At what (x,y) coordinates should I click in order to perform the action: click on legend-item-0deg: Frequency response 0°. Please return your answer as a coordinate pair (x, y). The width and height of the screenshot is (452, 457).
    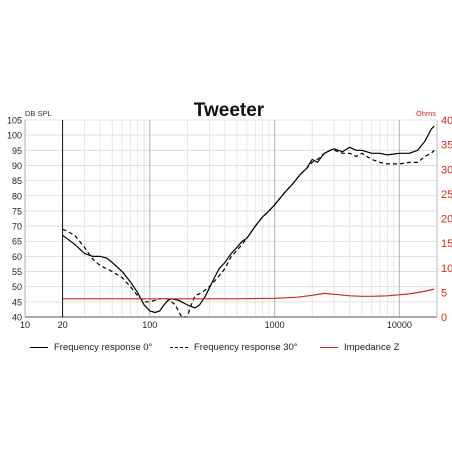
    Looking at the image, I should click on (91, 347).